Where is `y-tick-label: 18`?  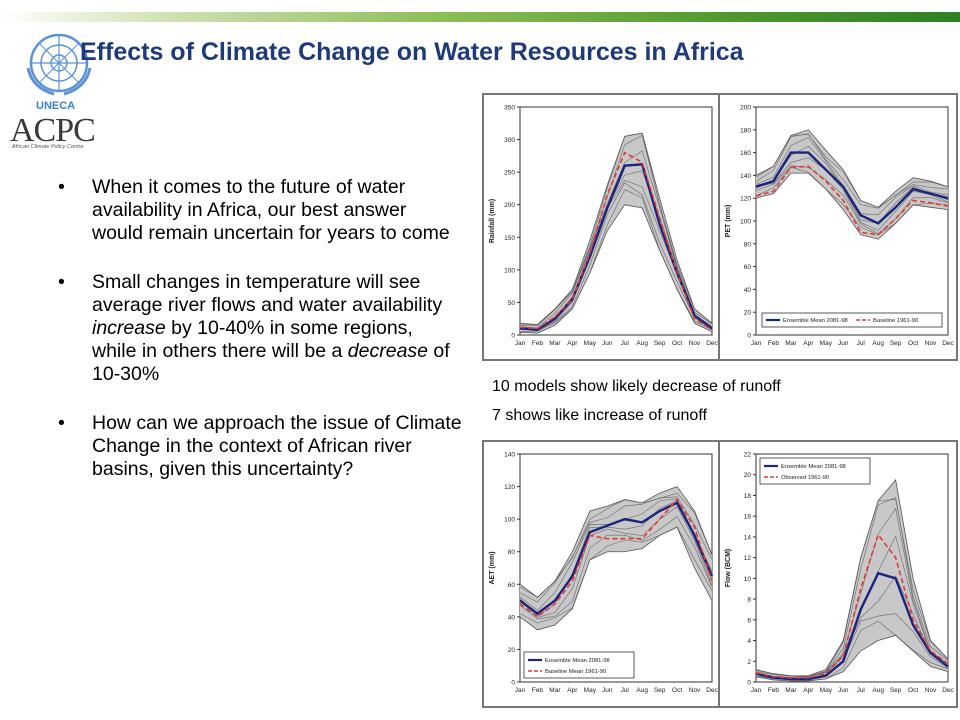
y-tick-label: 18 is located at coordinates (748, 496).